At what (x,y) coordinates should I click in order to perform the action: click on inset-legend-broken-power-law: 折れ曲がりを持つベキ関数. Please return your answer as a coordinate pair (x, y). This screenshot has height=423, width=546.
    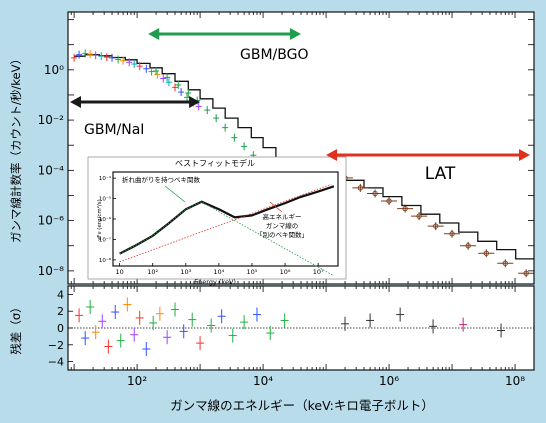
    Looking at the image, I should click on (161, 179).